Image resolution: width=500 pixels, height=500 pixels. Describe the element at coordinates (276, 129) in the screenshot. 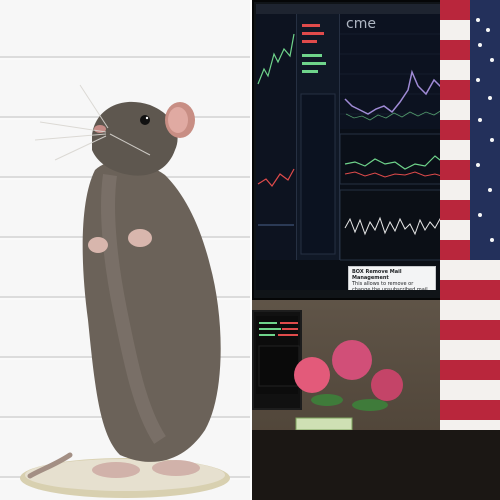

I see `mini-chart` at that location.